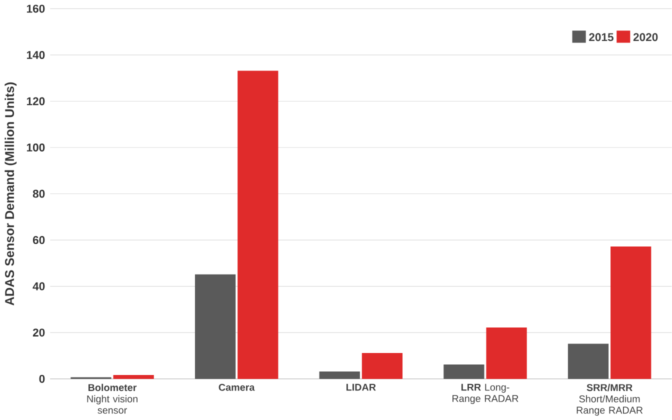  Describe the element at coordinates (35, 54) in the screenshot. I see `y-tick-label: 140` at that location.